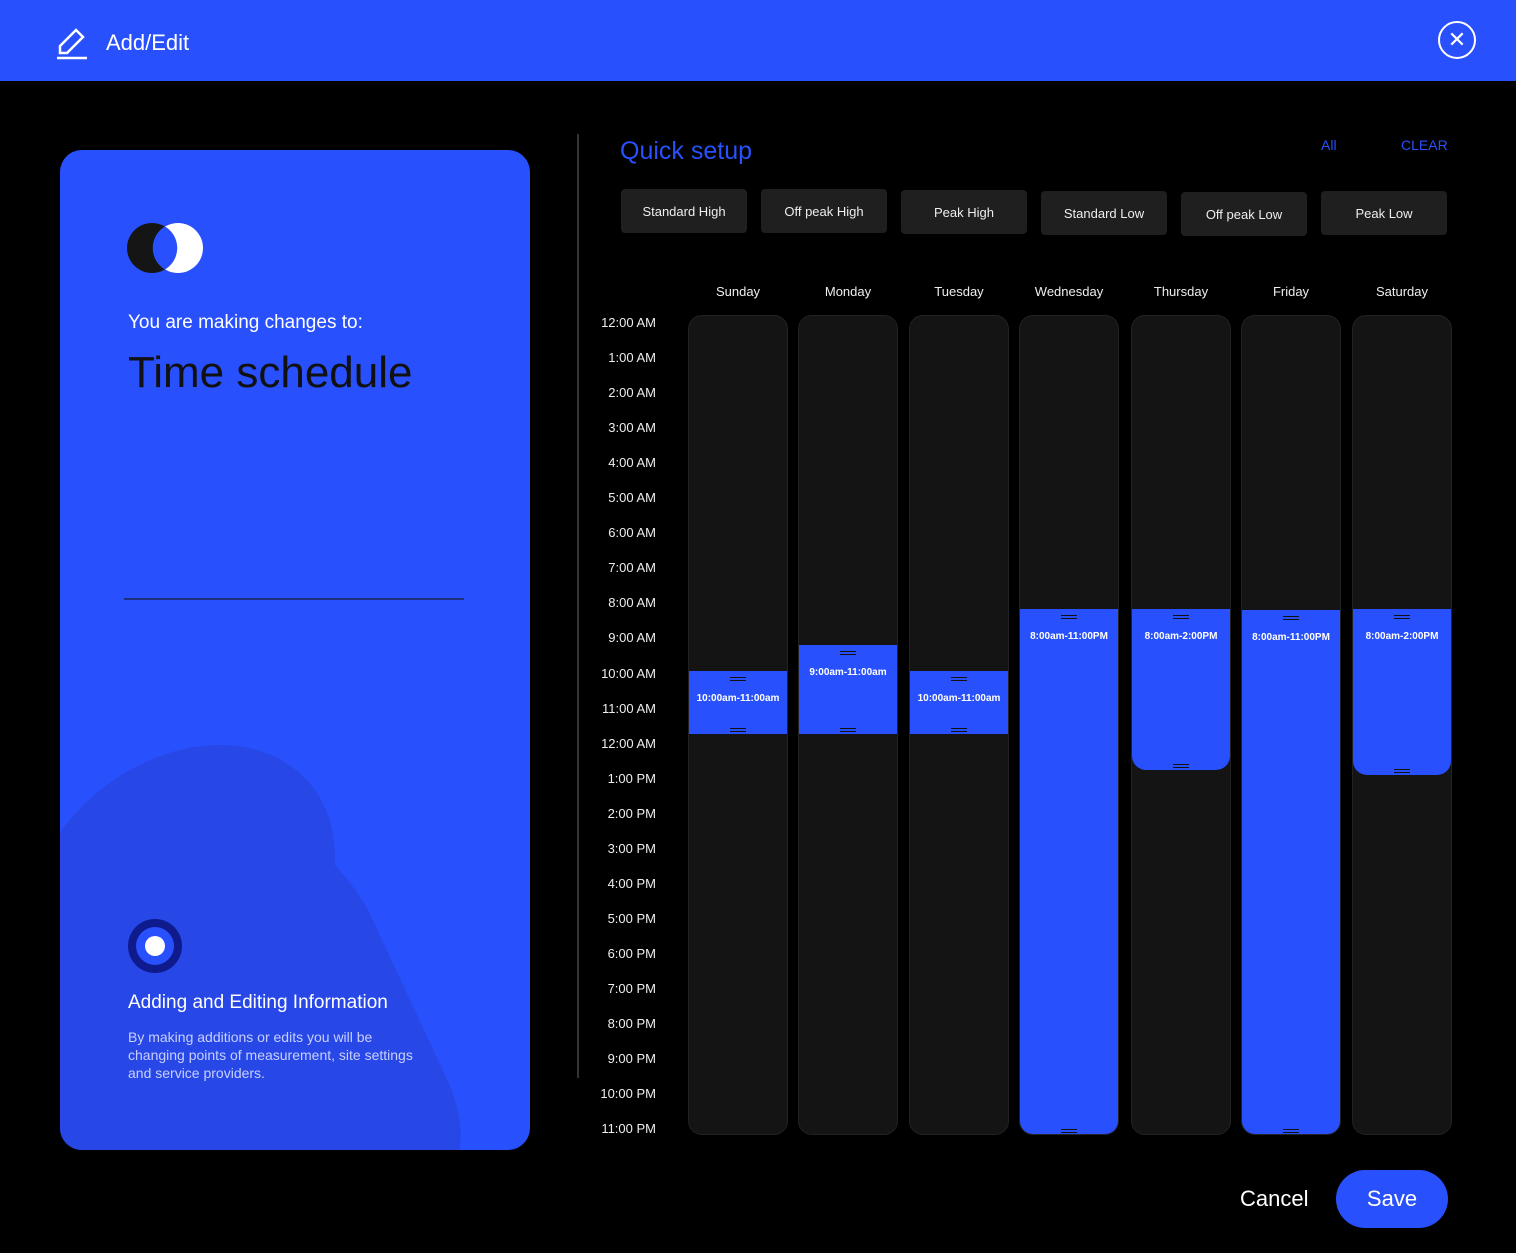 This screenshot has height=1253, width=1516. Describe the element at coordinates (632, 603) in the screenshot. I see `time-label: 8:00 AM` at that location.